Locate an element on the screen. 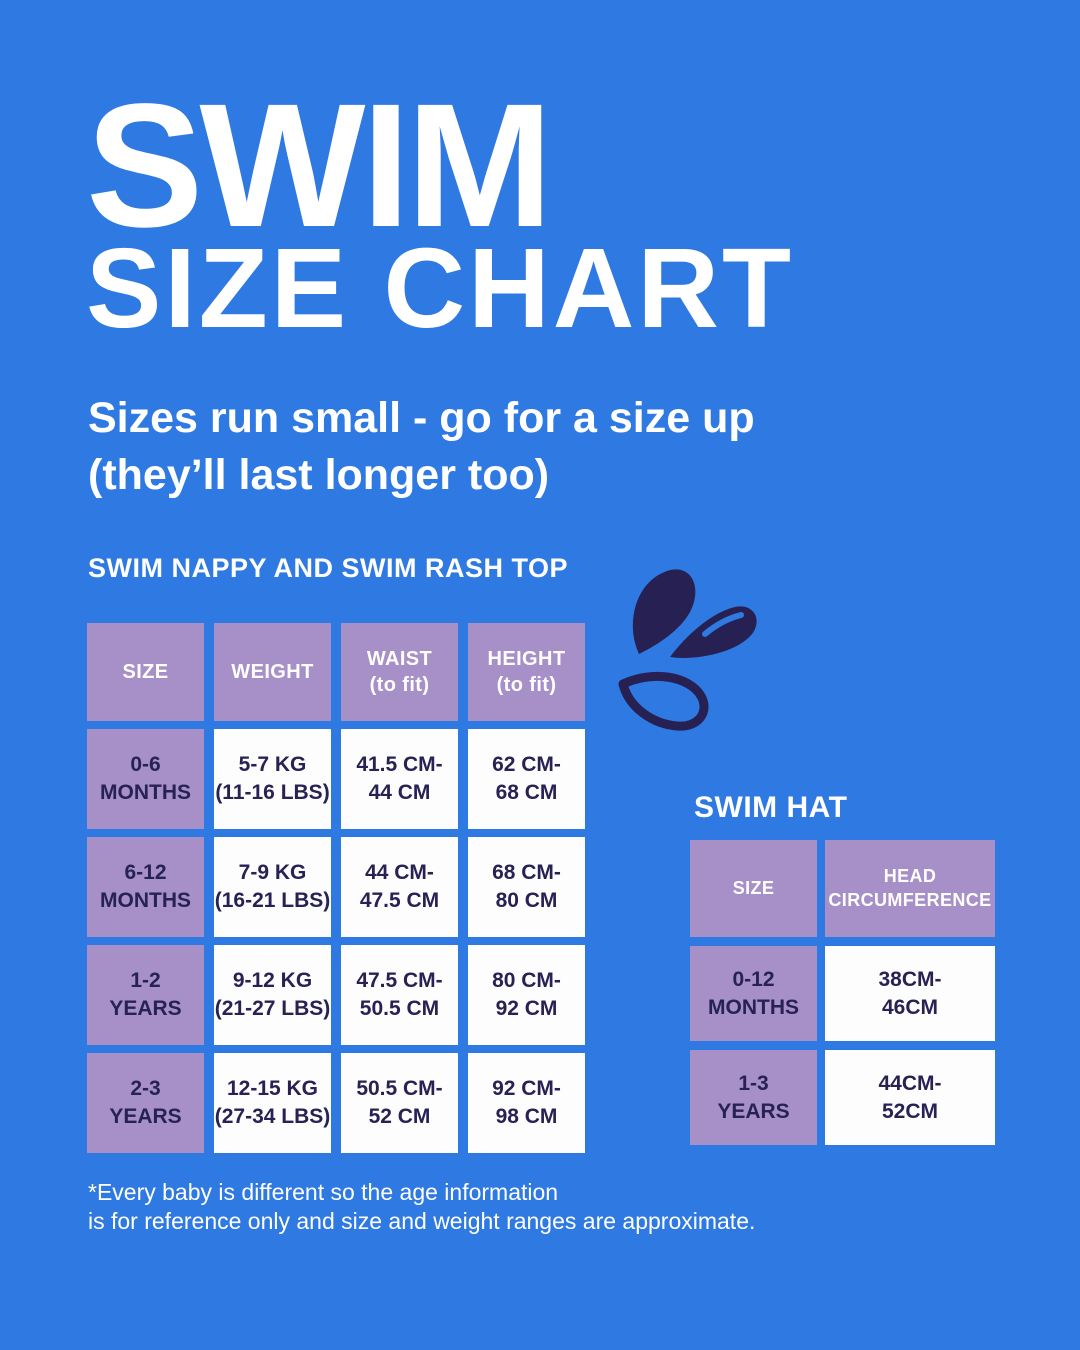 The width and height of the screenshot is (1080, 1350). nappy-row1-weight: 5-7 KG (11-16 LBS) is located at coordinates (272, 779).